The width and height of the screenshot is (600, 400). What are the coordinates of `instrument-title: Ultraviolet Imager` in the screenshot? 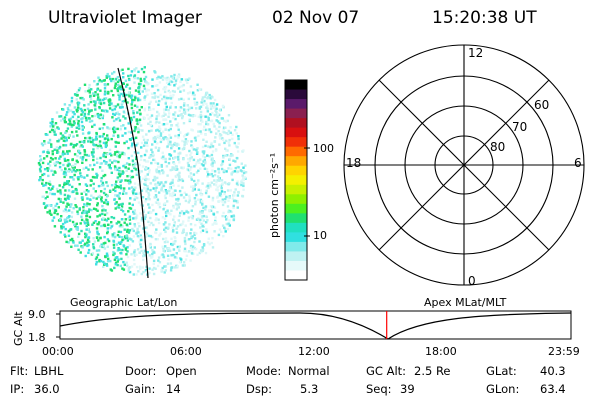 It's located at (125, 18).